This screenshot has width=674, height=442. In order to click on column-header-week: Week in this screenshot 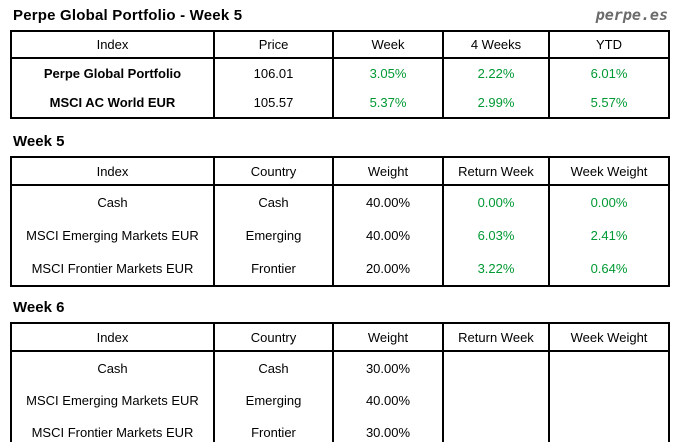, I will do `click(387, 45)`.